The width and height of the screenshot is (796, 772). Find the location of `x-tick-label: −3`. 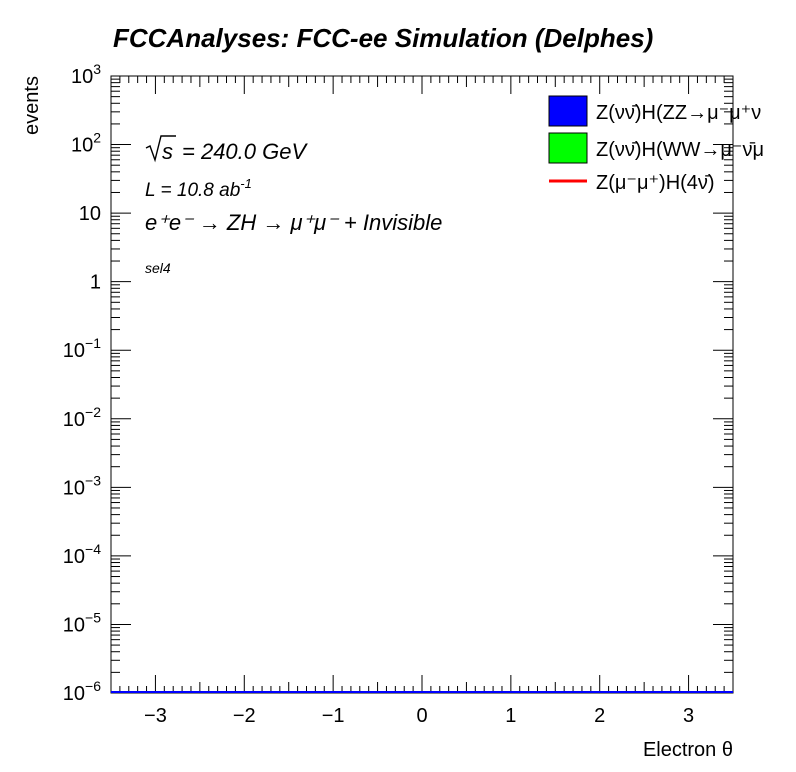

x-tick-label: −3 is located at coordinates (155, 716).